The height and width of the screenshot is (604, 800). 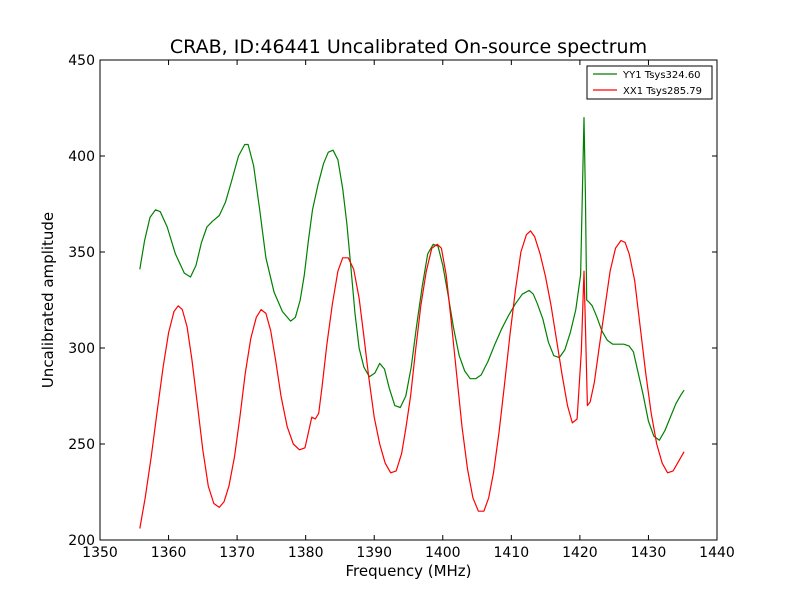 I want to click on x-tick-label: 1360, so click(x=169, y=553).